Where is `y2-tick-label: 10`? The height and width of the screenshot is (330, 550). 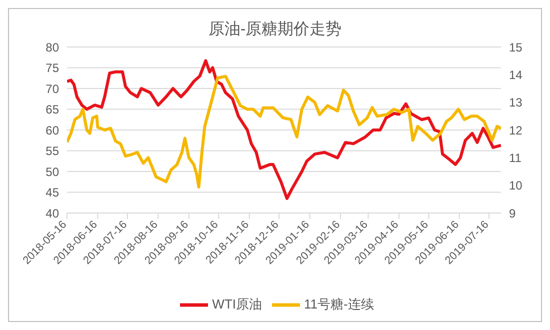 y2-tick-label: 10 is located at coordinates (516, 185).